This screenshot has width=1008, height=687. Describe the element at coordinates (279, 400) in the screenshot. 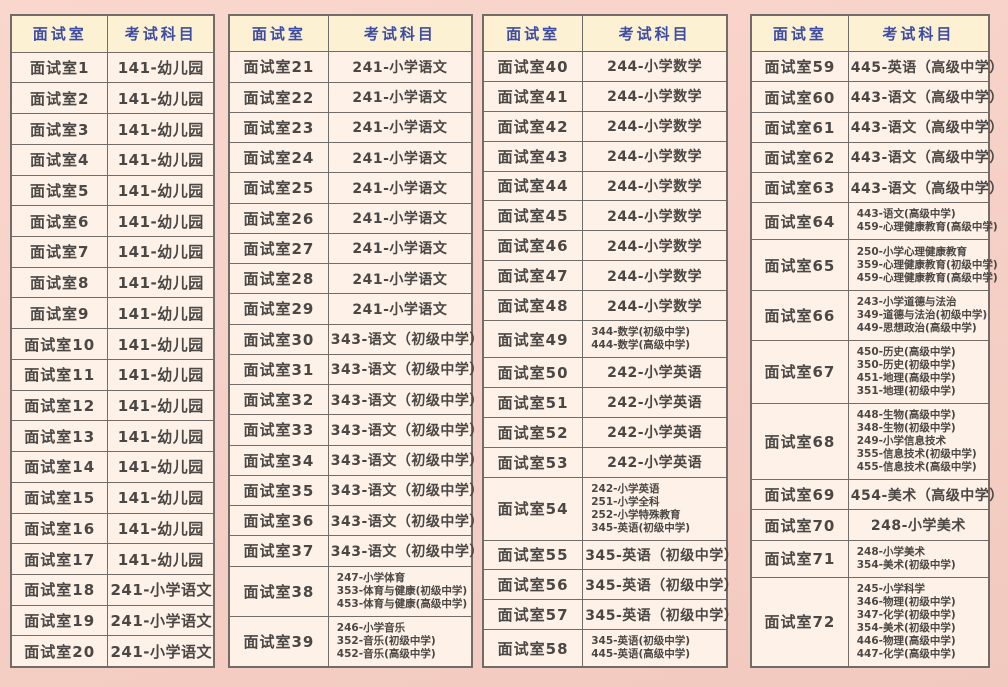

I see `room-cell: 面试室32` at that location.